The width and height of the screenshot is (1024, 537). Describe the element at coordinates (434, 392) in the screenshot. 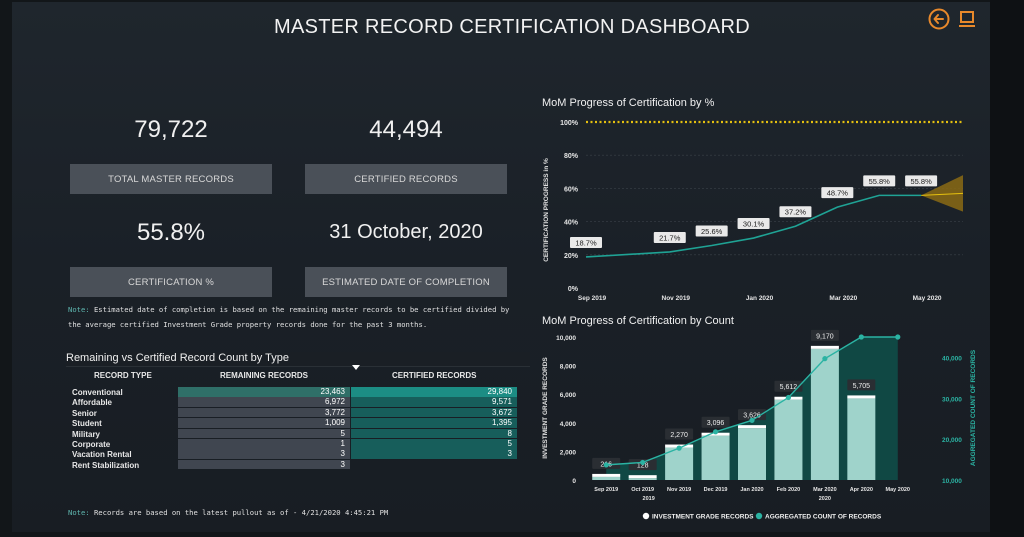

I see `certified-cell: 29,840` at that location.